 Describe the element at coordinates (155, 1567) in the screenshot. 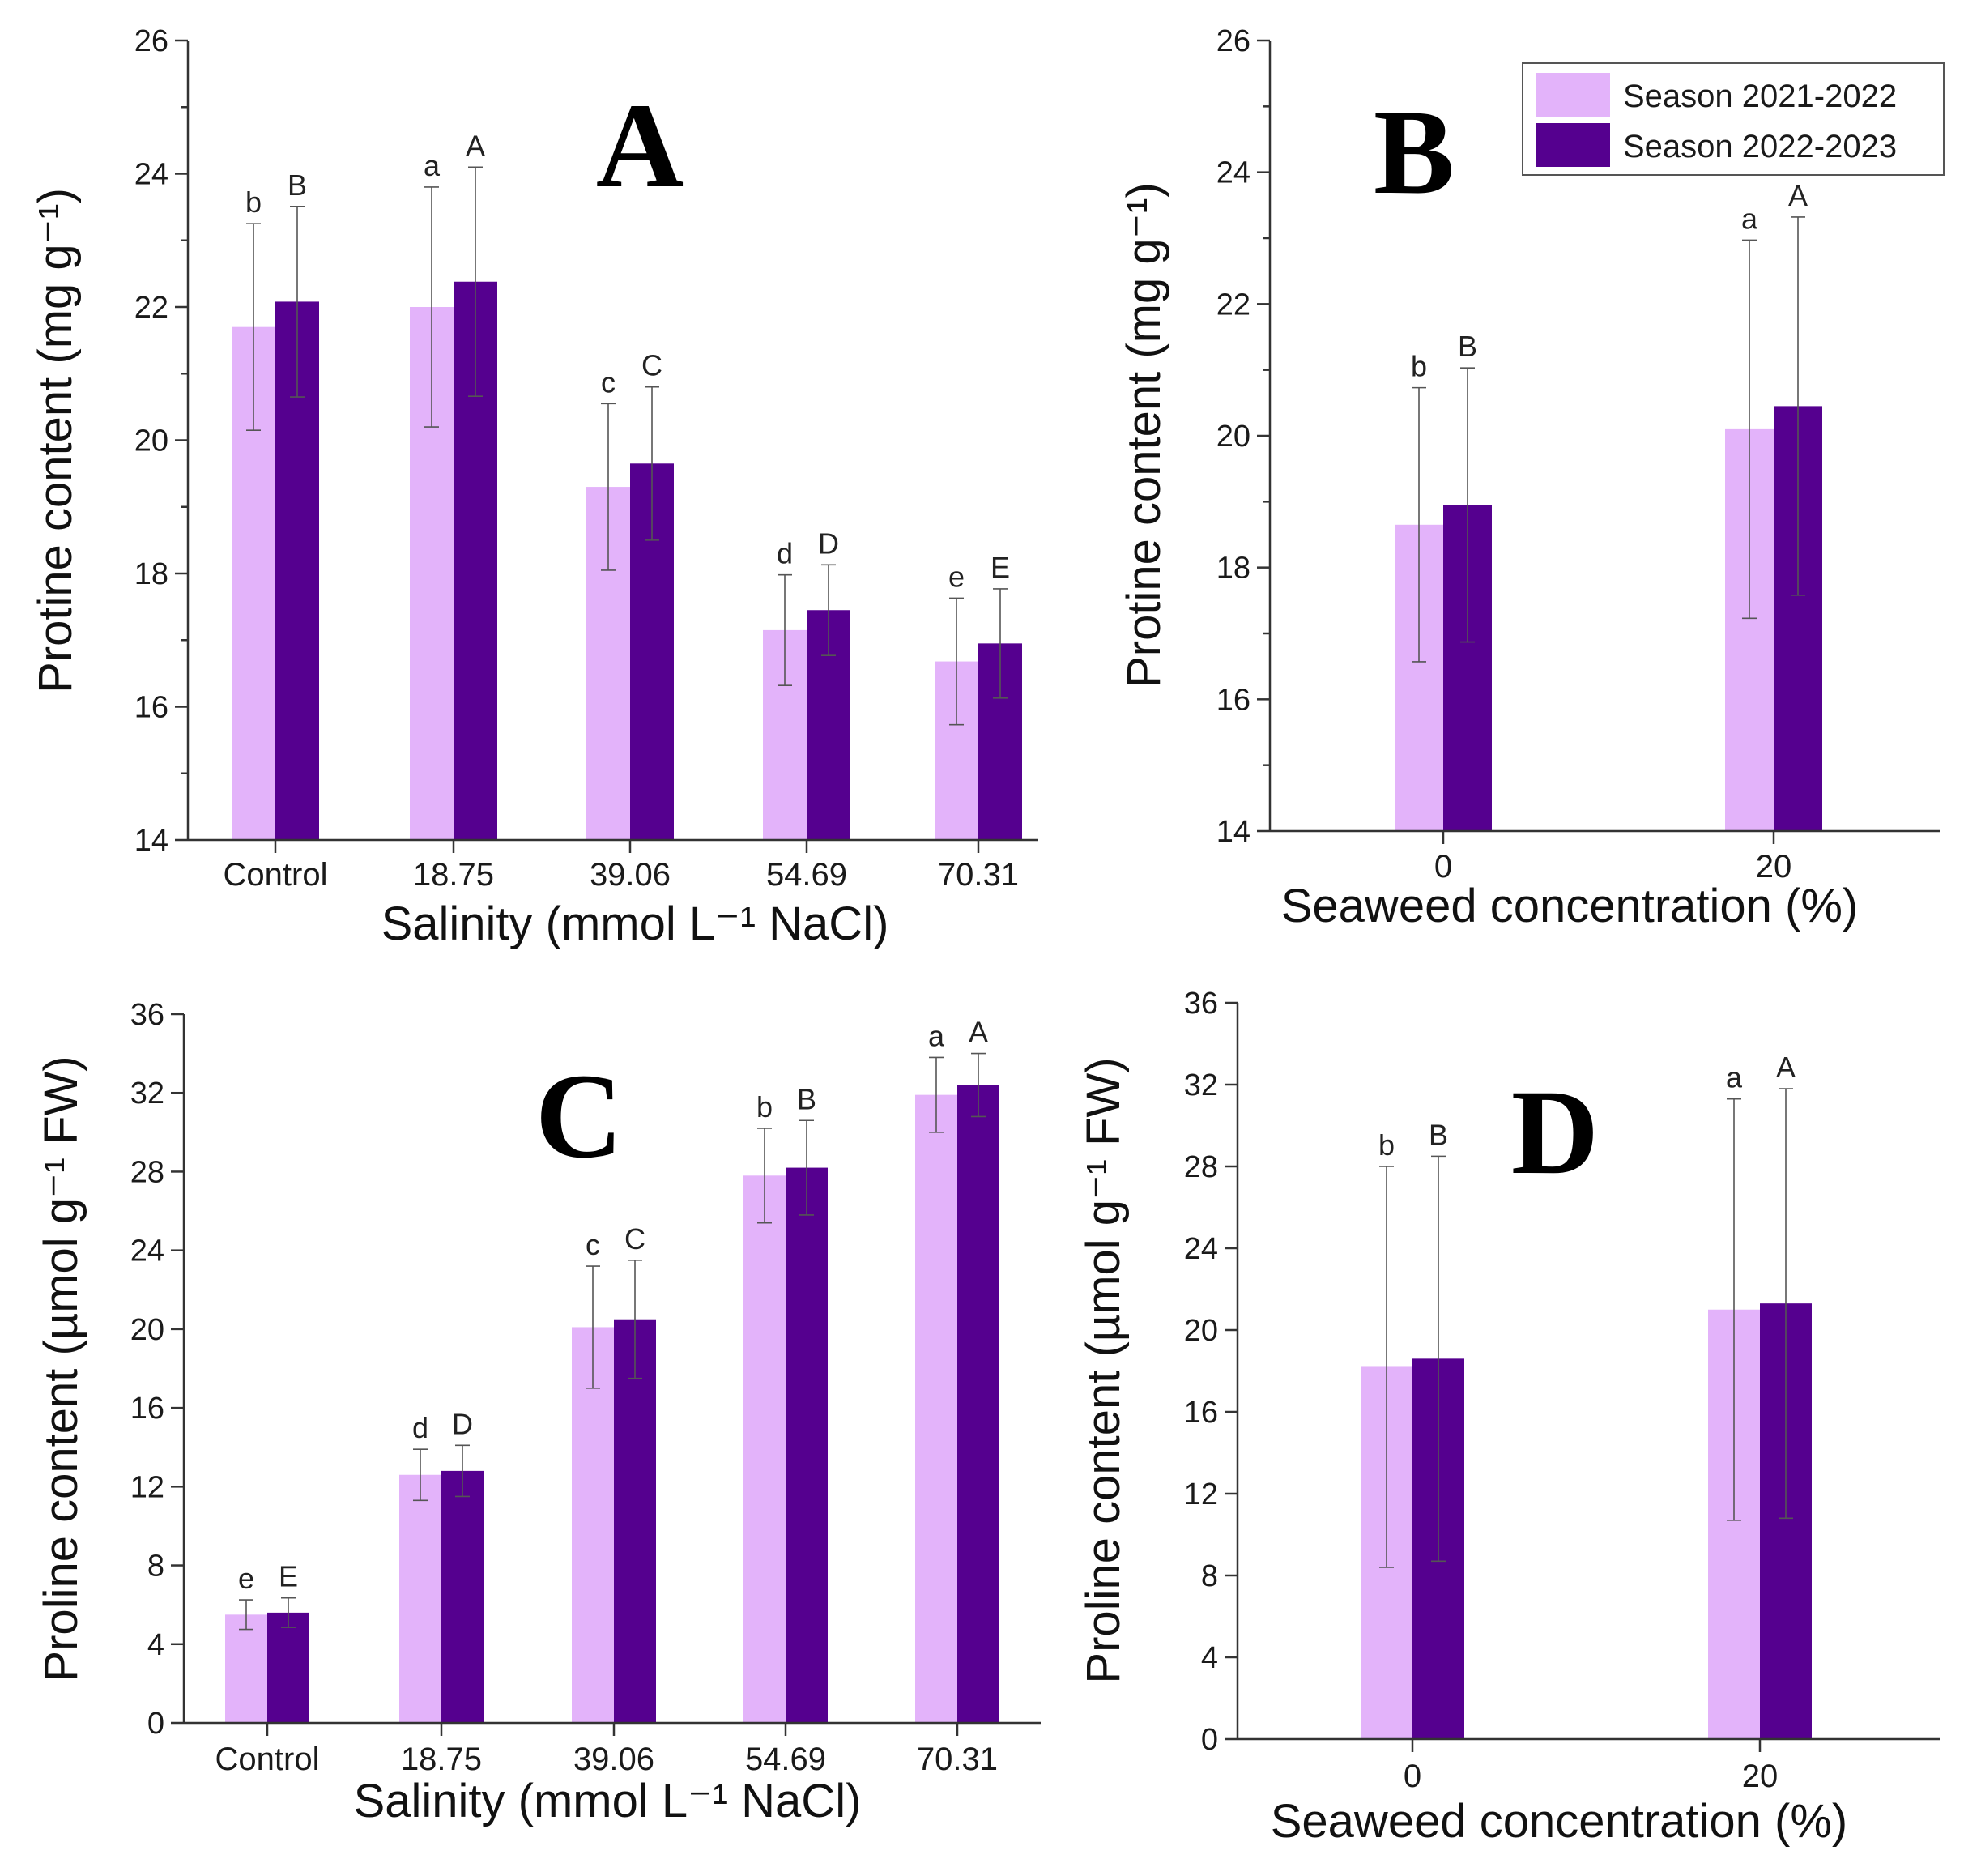

I see `y-tick-label-c-2: 8` at that location.